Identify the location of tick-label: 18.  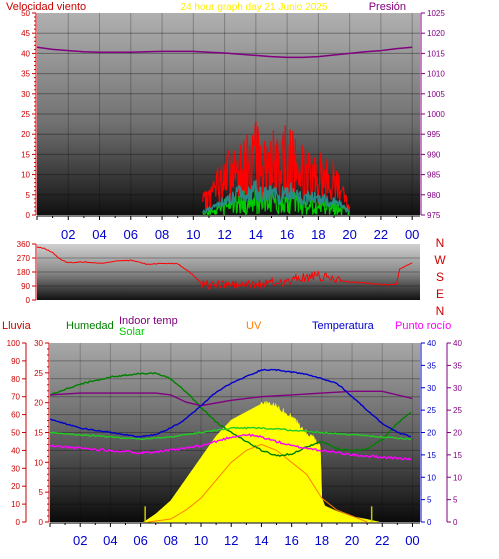
(318, 234).